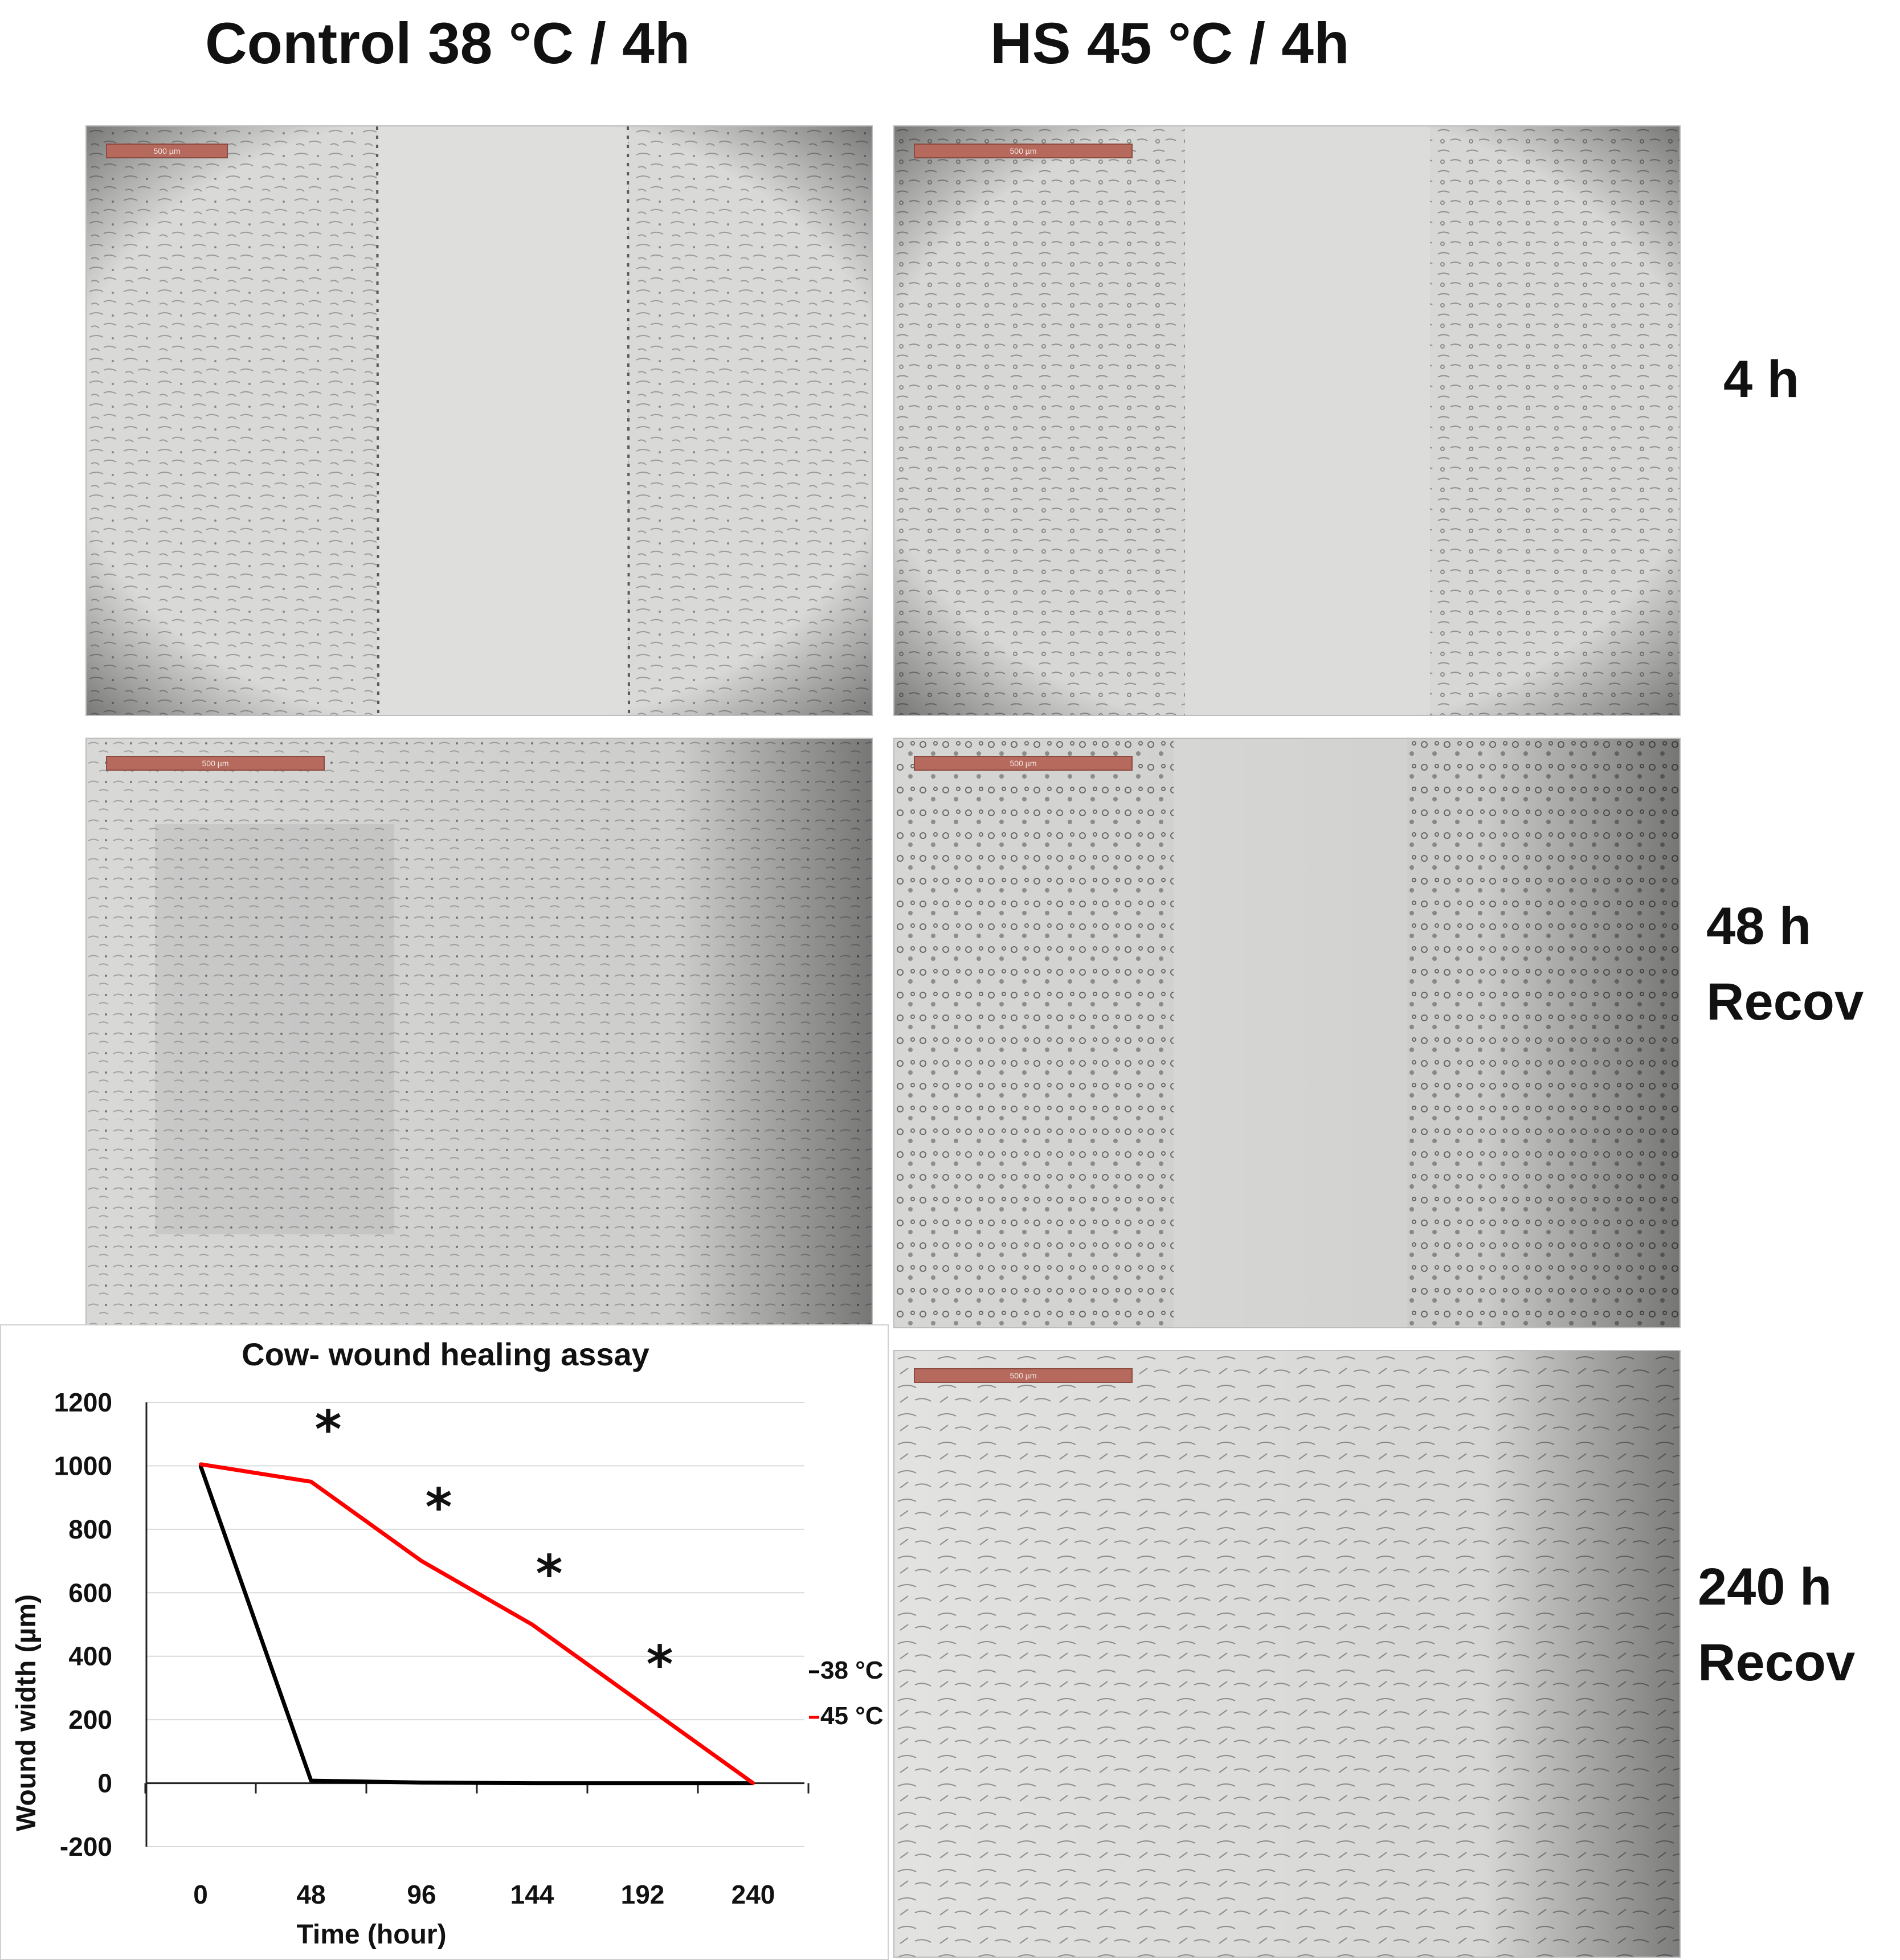 The image size is (1900, 1960). I want to click on column-header-control: Control 38 °C / 4h, so click(448, 43).